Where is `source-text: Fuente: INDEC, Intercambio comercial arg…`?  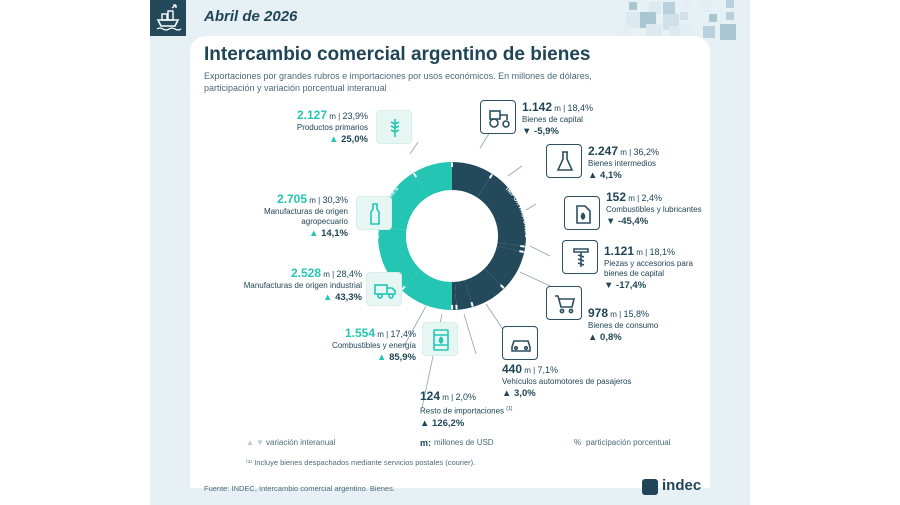
source-text: Fuente: INDEC, Intercambio comercial arg… is located at coordinates (299, 488).